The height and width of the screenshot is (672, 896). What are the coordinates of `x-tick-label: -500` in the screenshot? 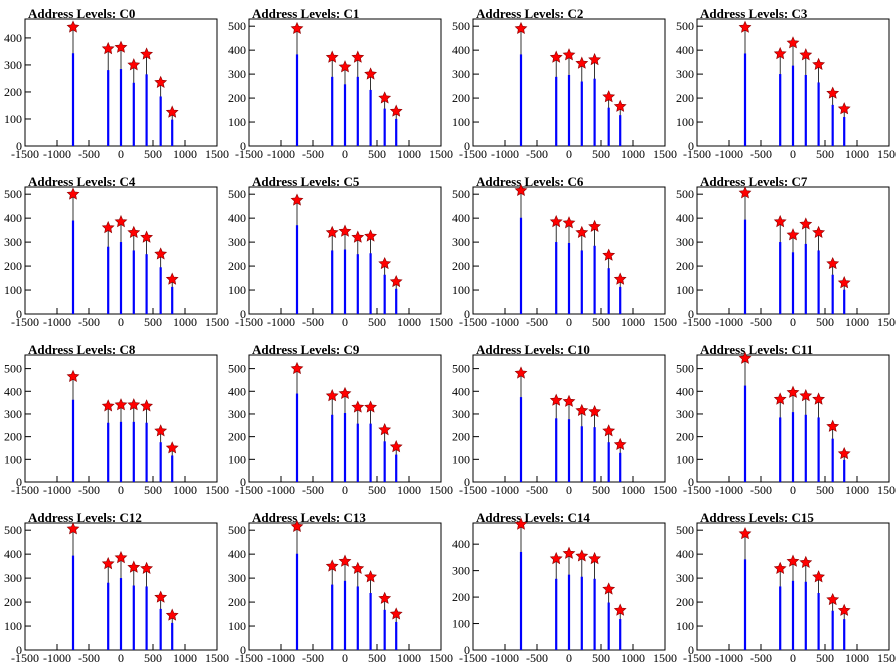 It's located at (89, 658).